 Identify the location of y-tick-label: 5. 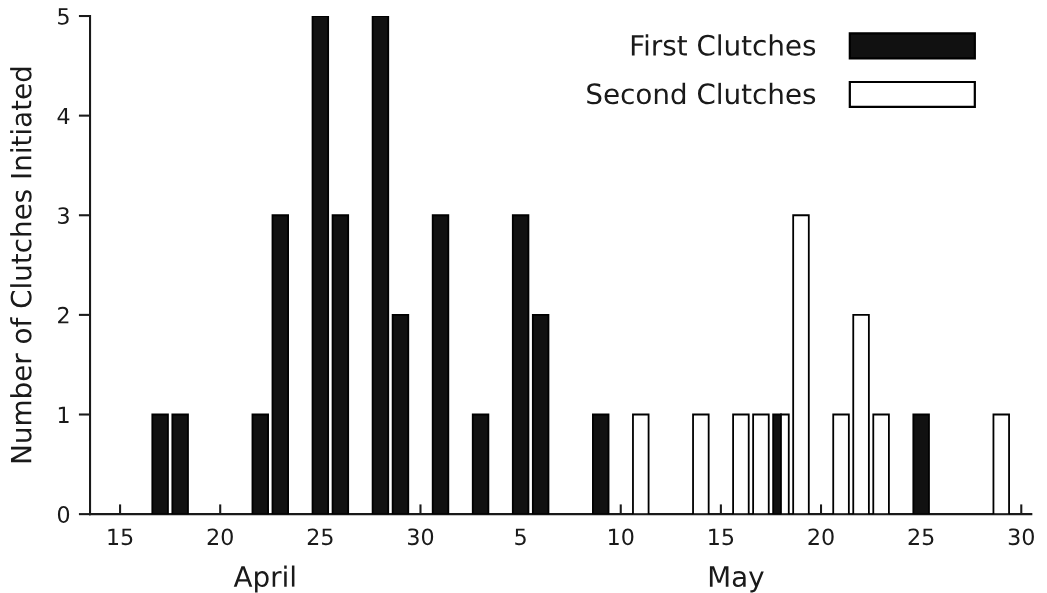
(63, 16).